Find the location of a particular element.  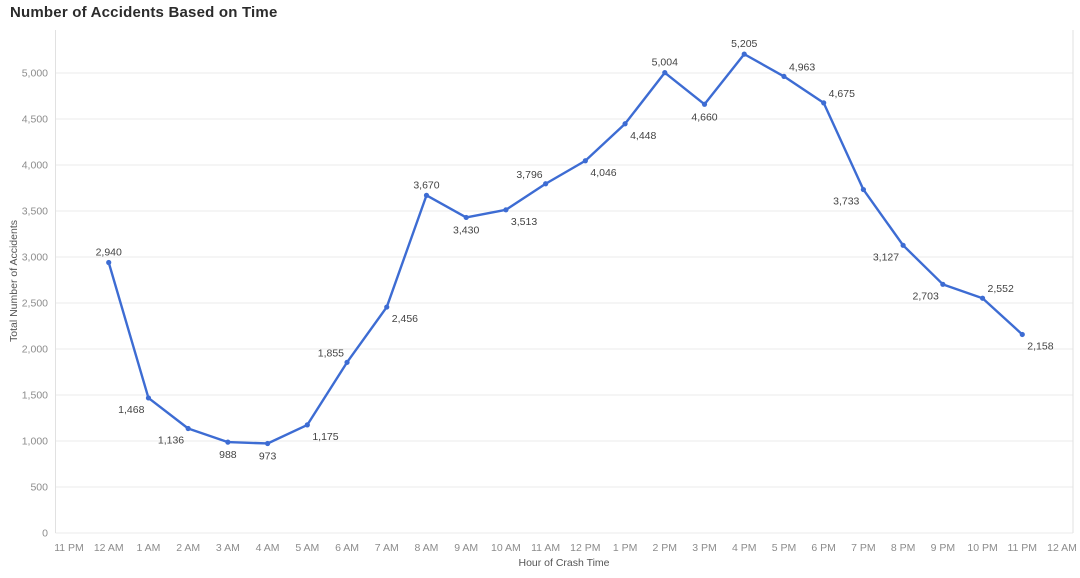

x-tick-label: 11 AM is located at coordinates (545, 548).